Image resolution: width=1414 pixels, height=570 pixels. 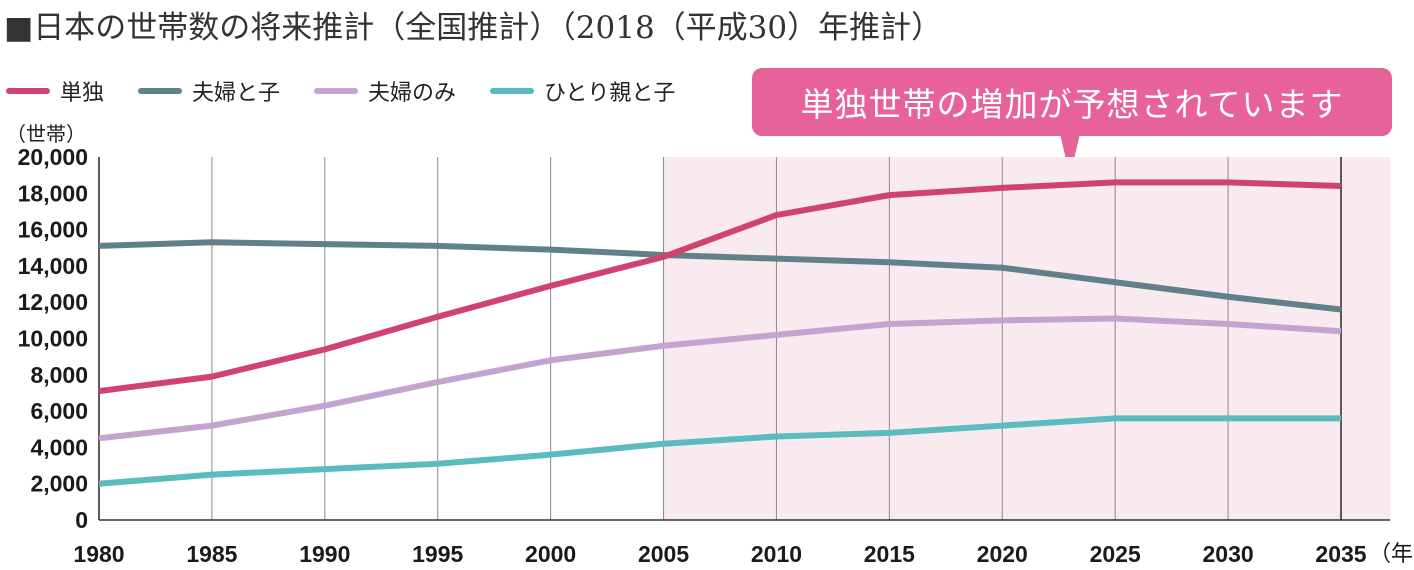 I want to click on y-tick-label: 8,000, so click(x=59, y=375).